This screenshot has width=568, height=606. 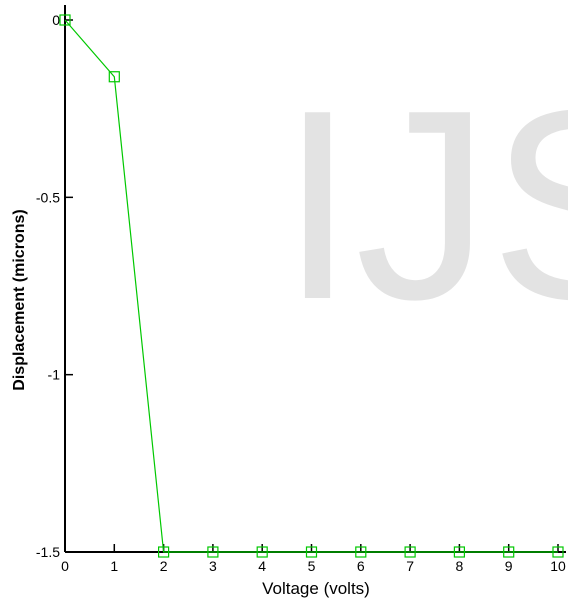 I want to click on y-tick-label: 0, so click(x=56, y=20).